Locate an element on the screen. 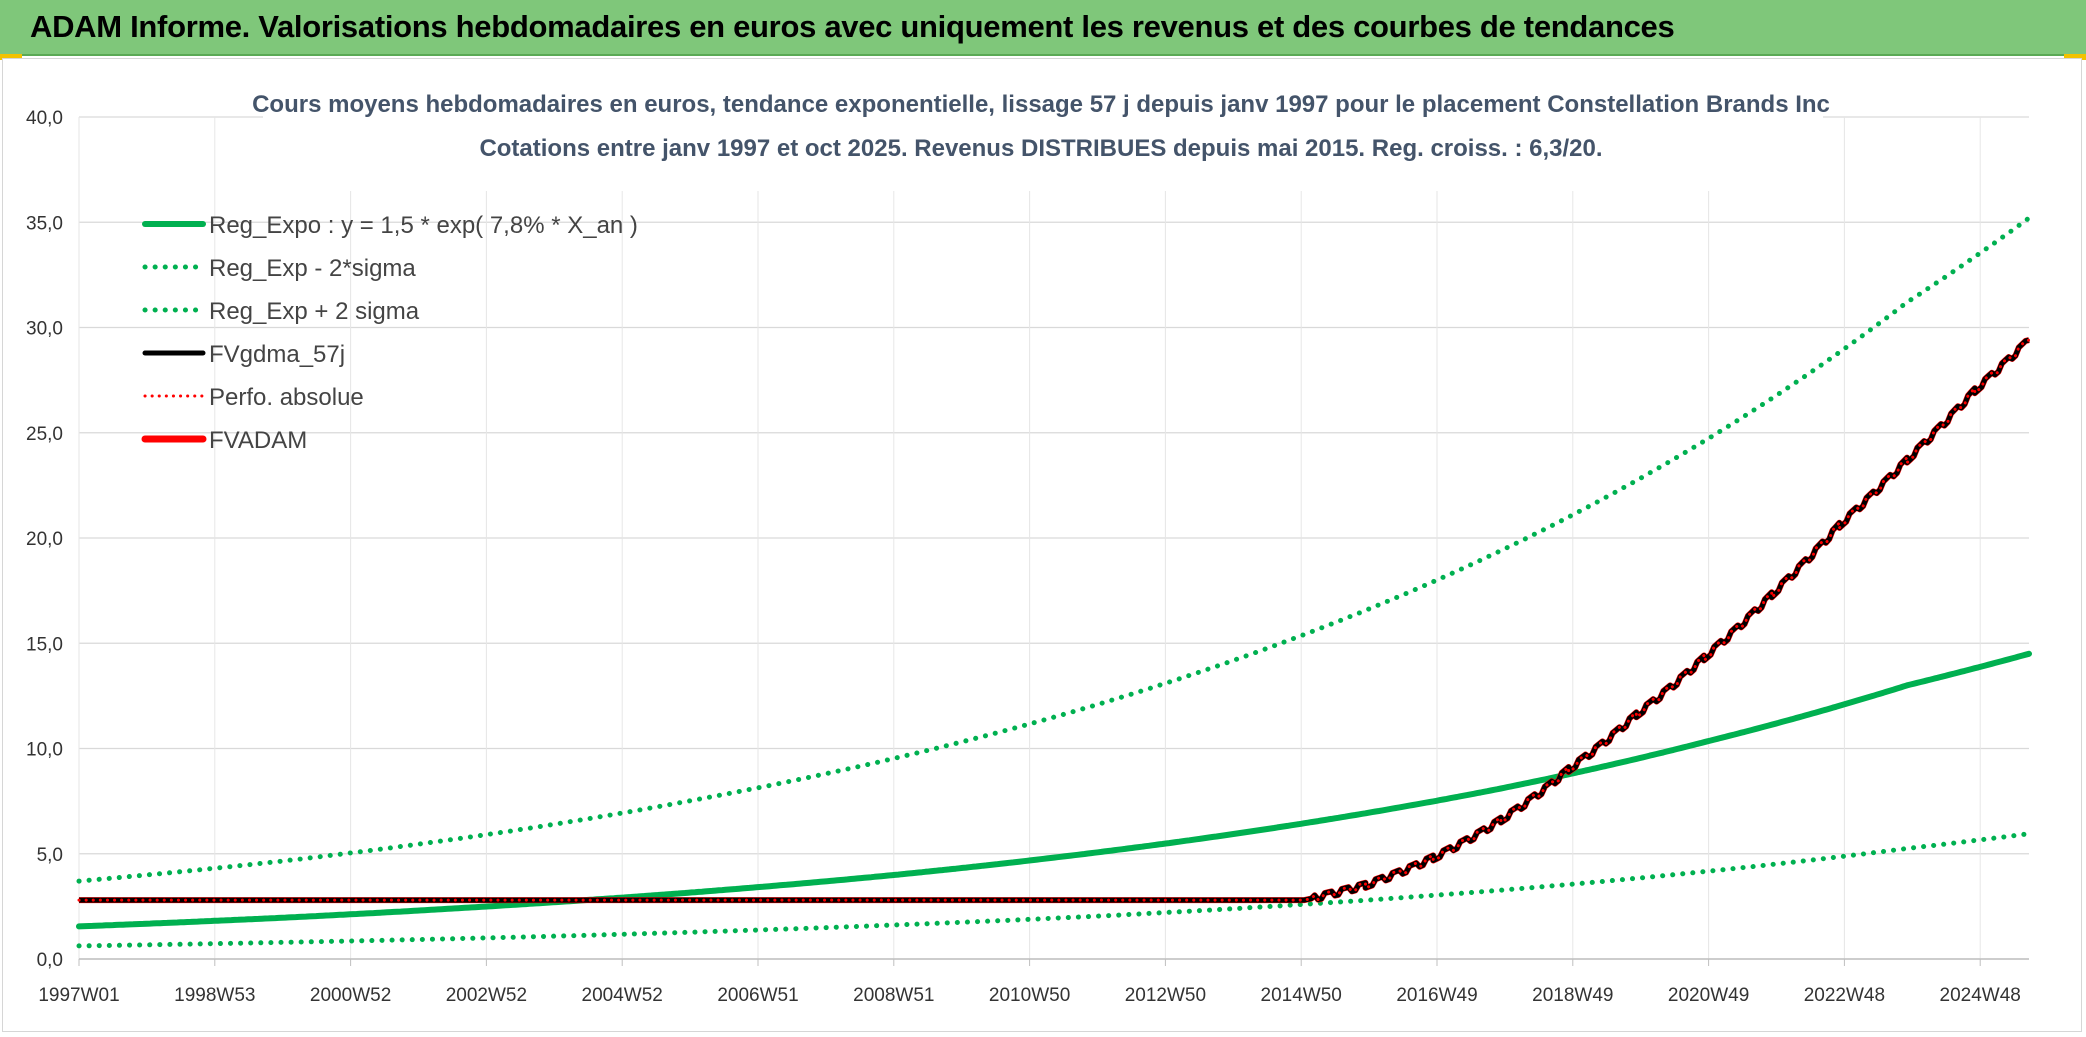  y-tick-label: 40,0 is located at coordinates (44, 118).